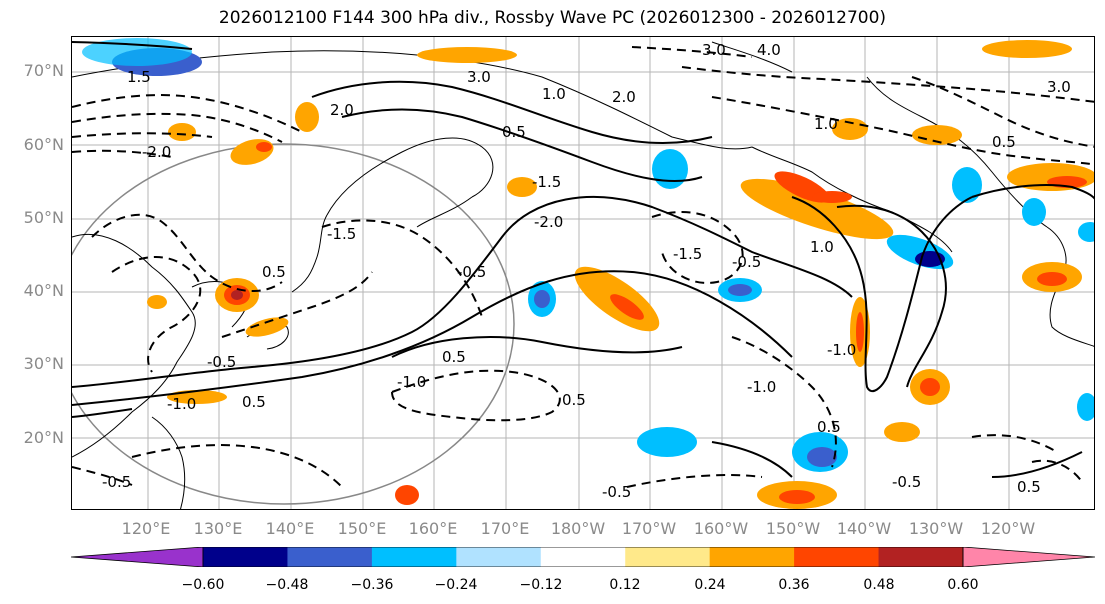  What do you see at coordinates (879, 585) in the screenshot?
I see `colorbar-tick-label: 0.48` at bounding box center [879, 585].